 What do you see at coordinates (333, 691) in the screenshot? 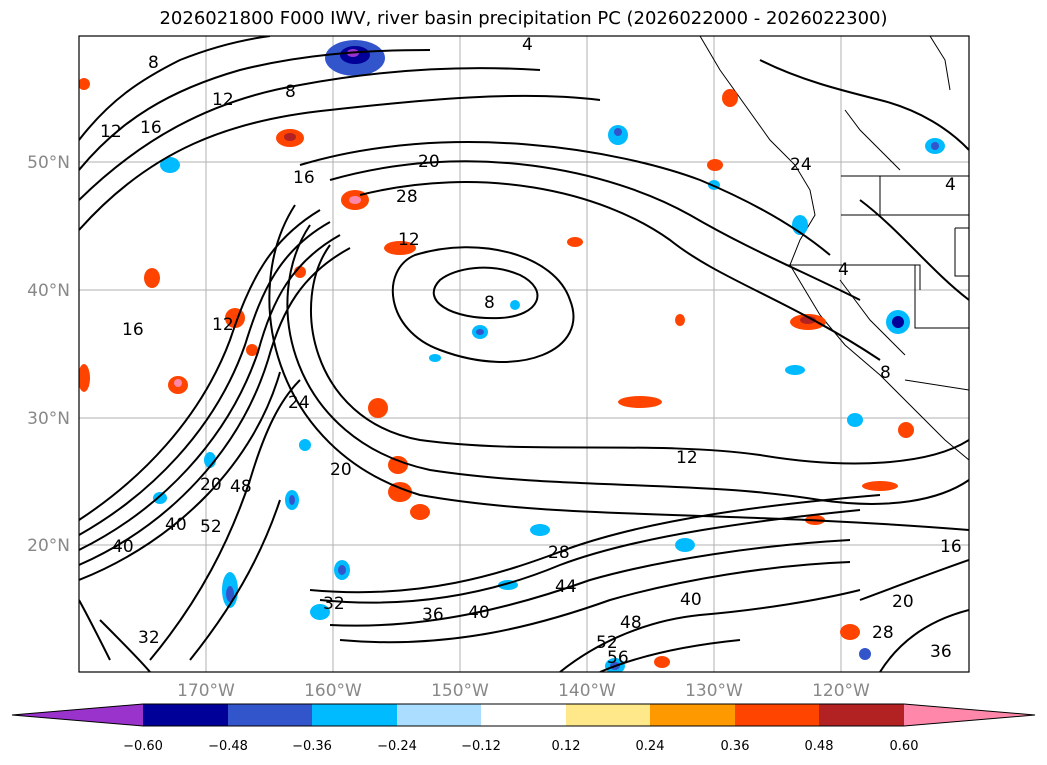
I see `longitude-label: 160°W` at bounding box center [333, 691].